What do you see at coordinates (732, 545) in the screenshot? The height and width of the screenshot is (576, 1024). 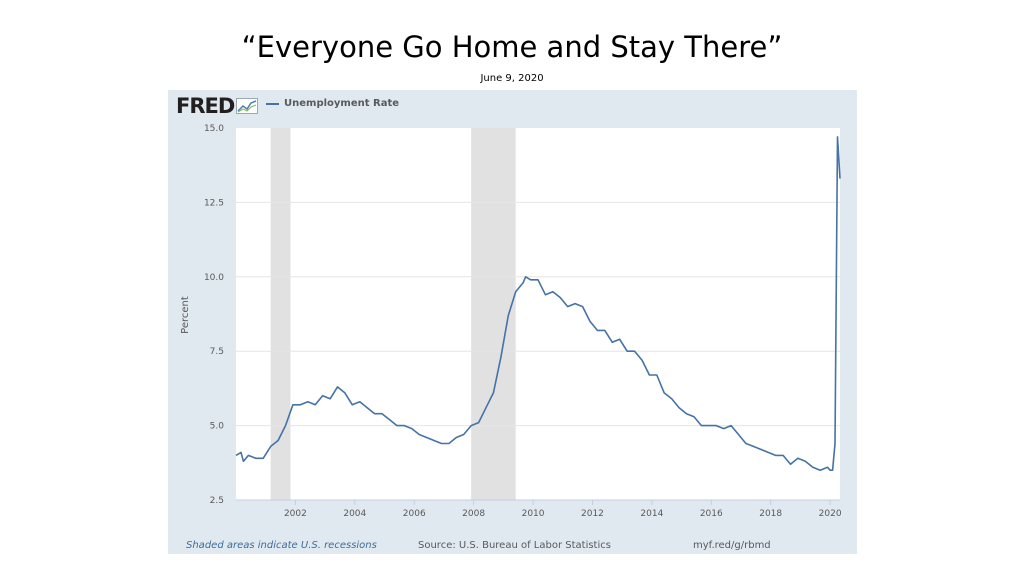 I see `short-link: myf.red/g/rbmd` at bounding box center [732, 545].